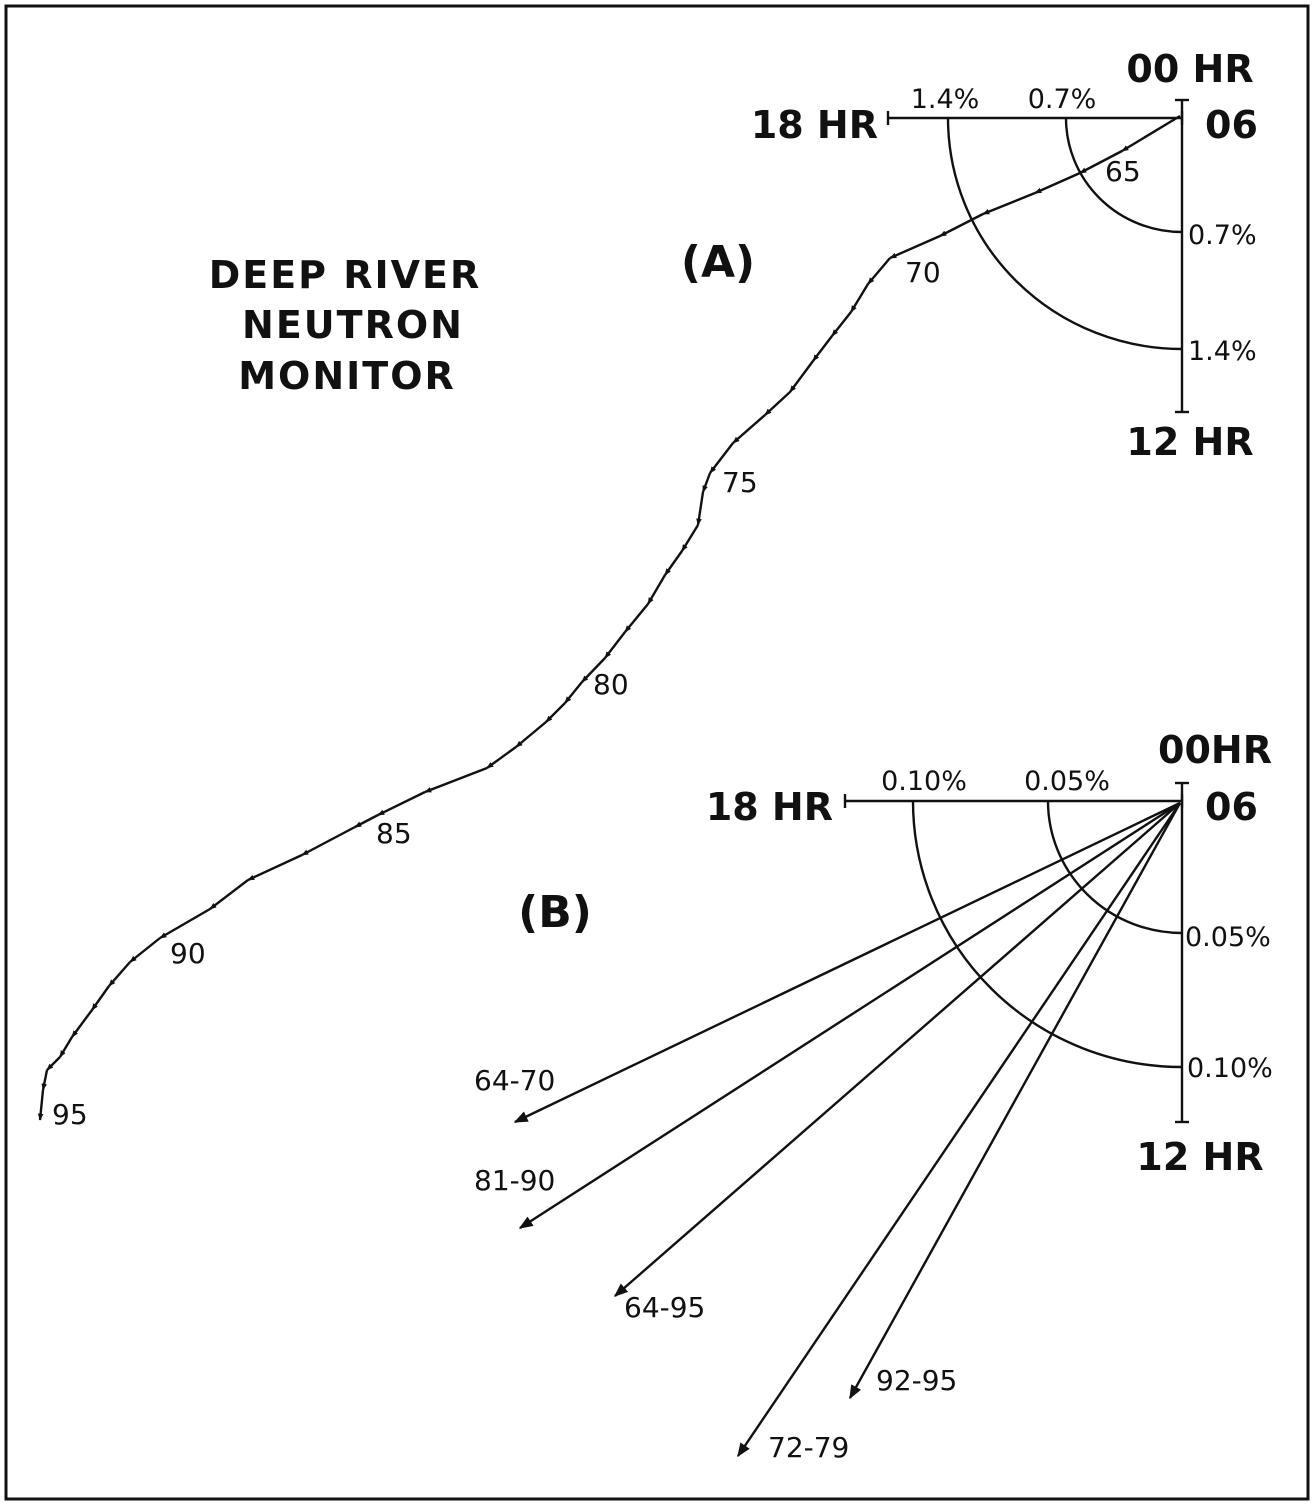 The height and width of the screenshot is (1505, 1314). What do you see at coordinates (70, 1114) in the screenshot?
I see `year-label-95: 95` at bounding box center [70, 1114].